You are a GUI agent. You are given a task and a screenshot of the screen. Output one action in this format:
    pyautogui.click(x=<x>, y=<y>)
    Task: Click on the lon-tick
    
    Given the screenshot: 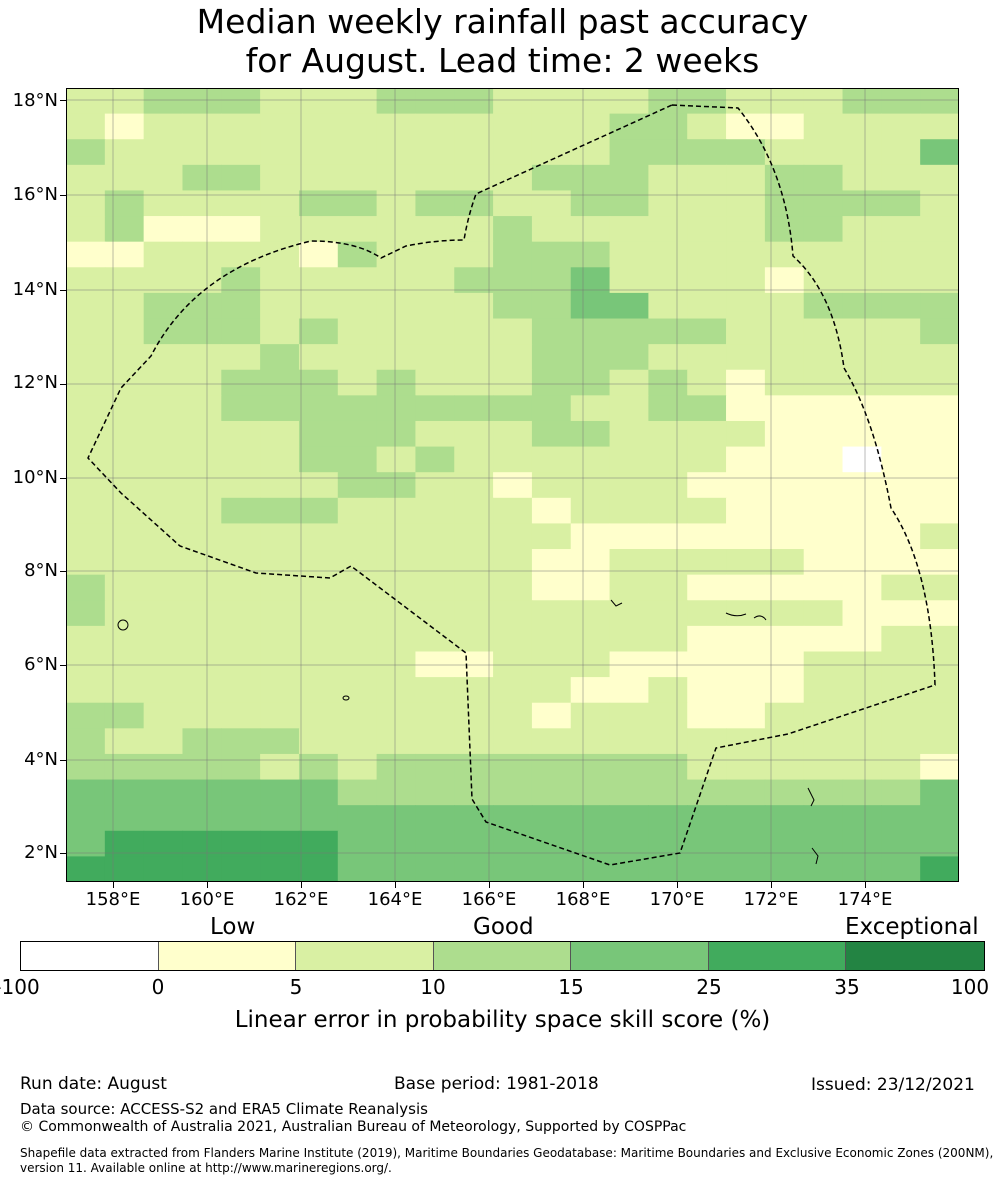 What is the action you would take?
    pyautogui.click(x=677, y=885)
    